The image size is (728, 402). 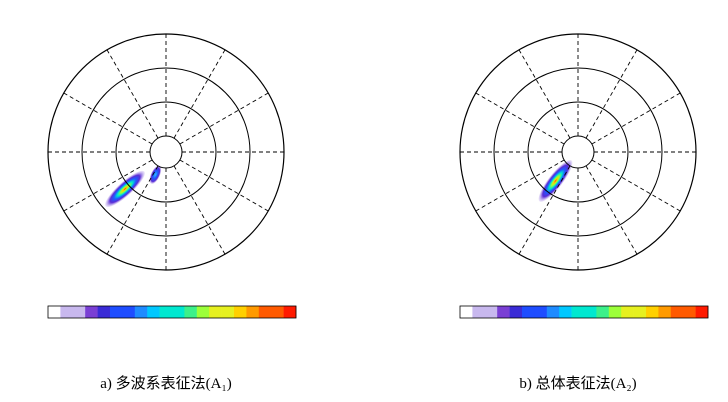 What do you see at coordinates (577, 383) in the screenshot?
I see `caption-b: b) 总体表征法(A₂)` at bounding box center [577, 383].